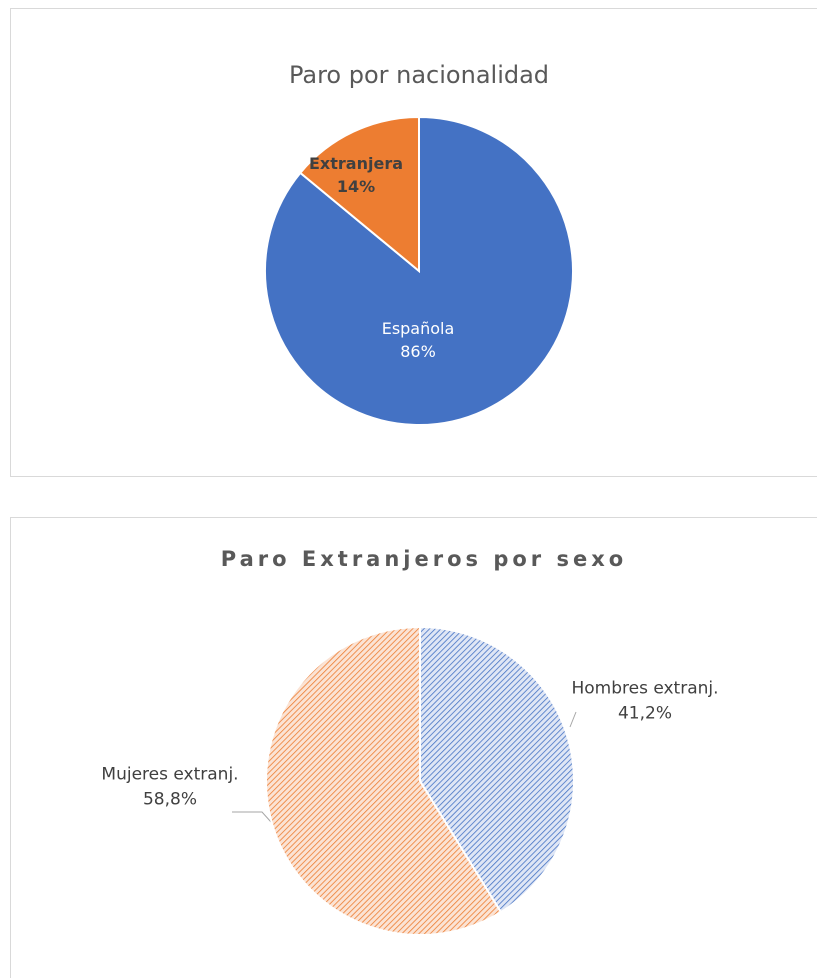 Image resolution: width=817 pixels, height=978 pixels. Describe the element at coordinates (356, 163) in the screenshot. I see `category-label: Extranjera` at that location.